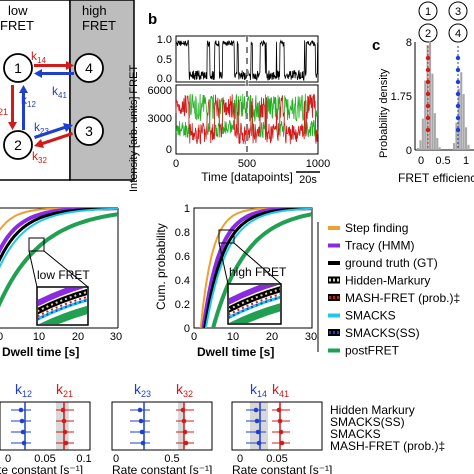  Describe the element at coordinates (54, 73) in the screenshot. I see `arrow-k41` at that location.